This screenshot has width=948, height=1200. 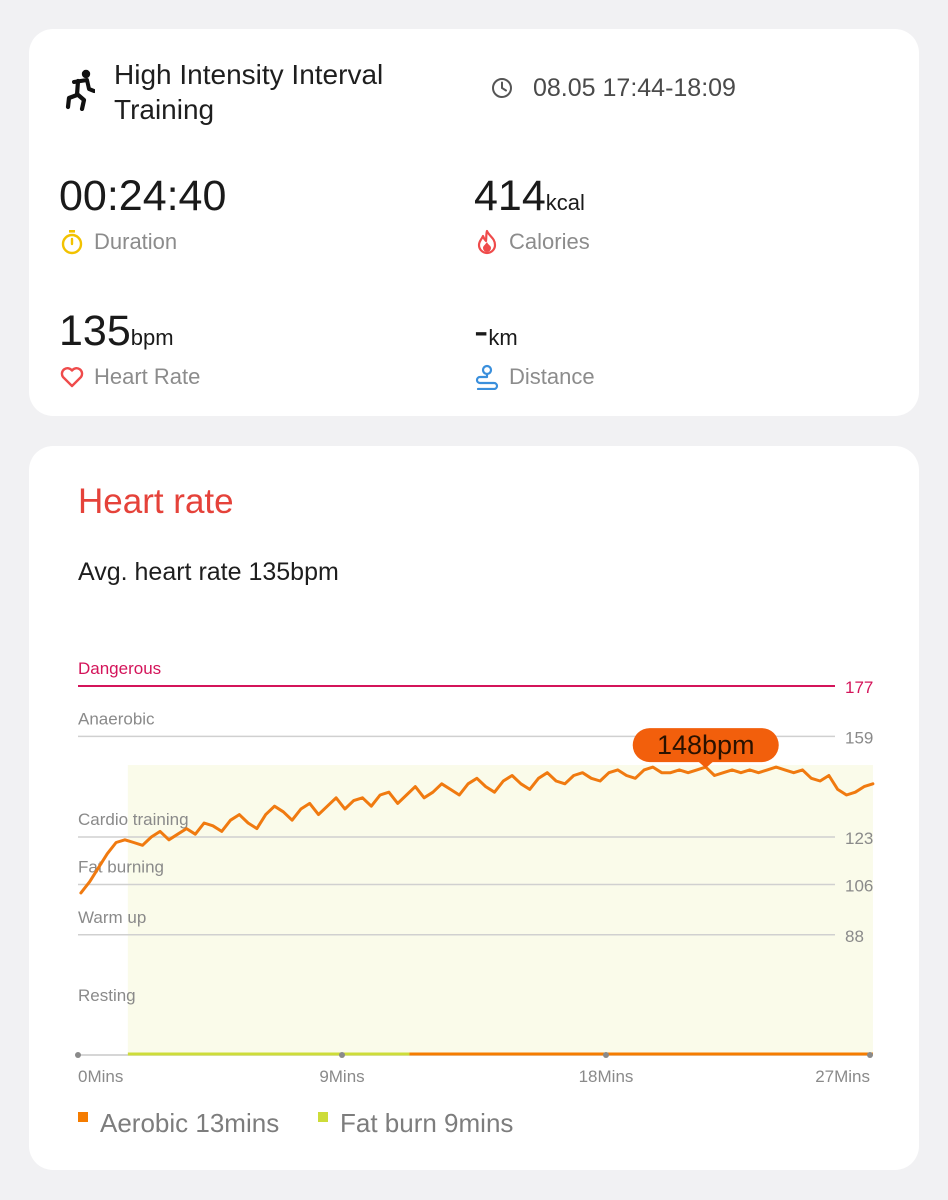 What do you see at coordinates (503, 337) in the screenshot?
I see `distance-unit: km` at bounding box center [503, 337].